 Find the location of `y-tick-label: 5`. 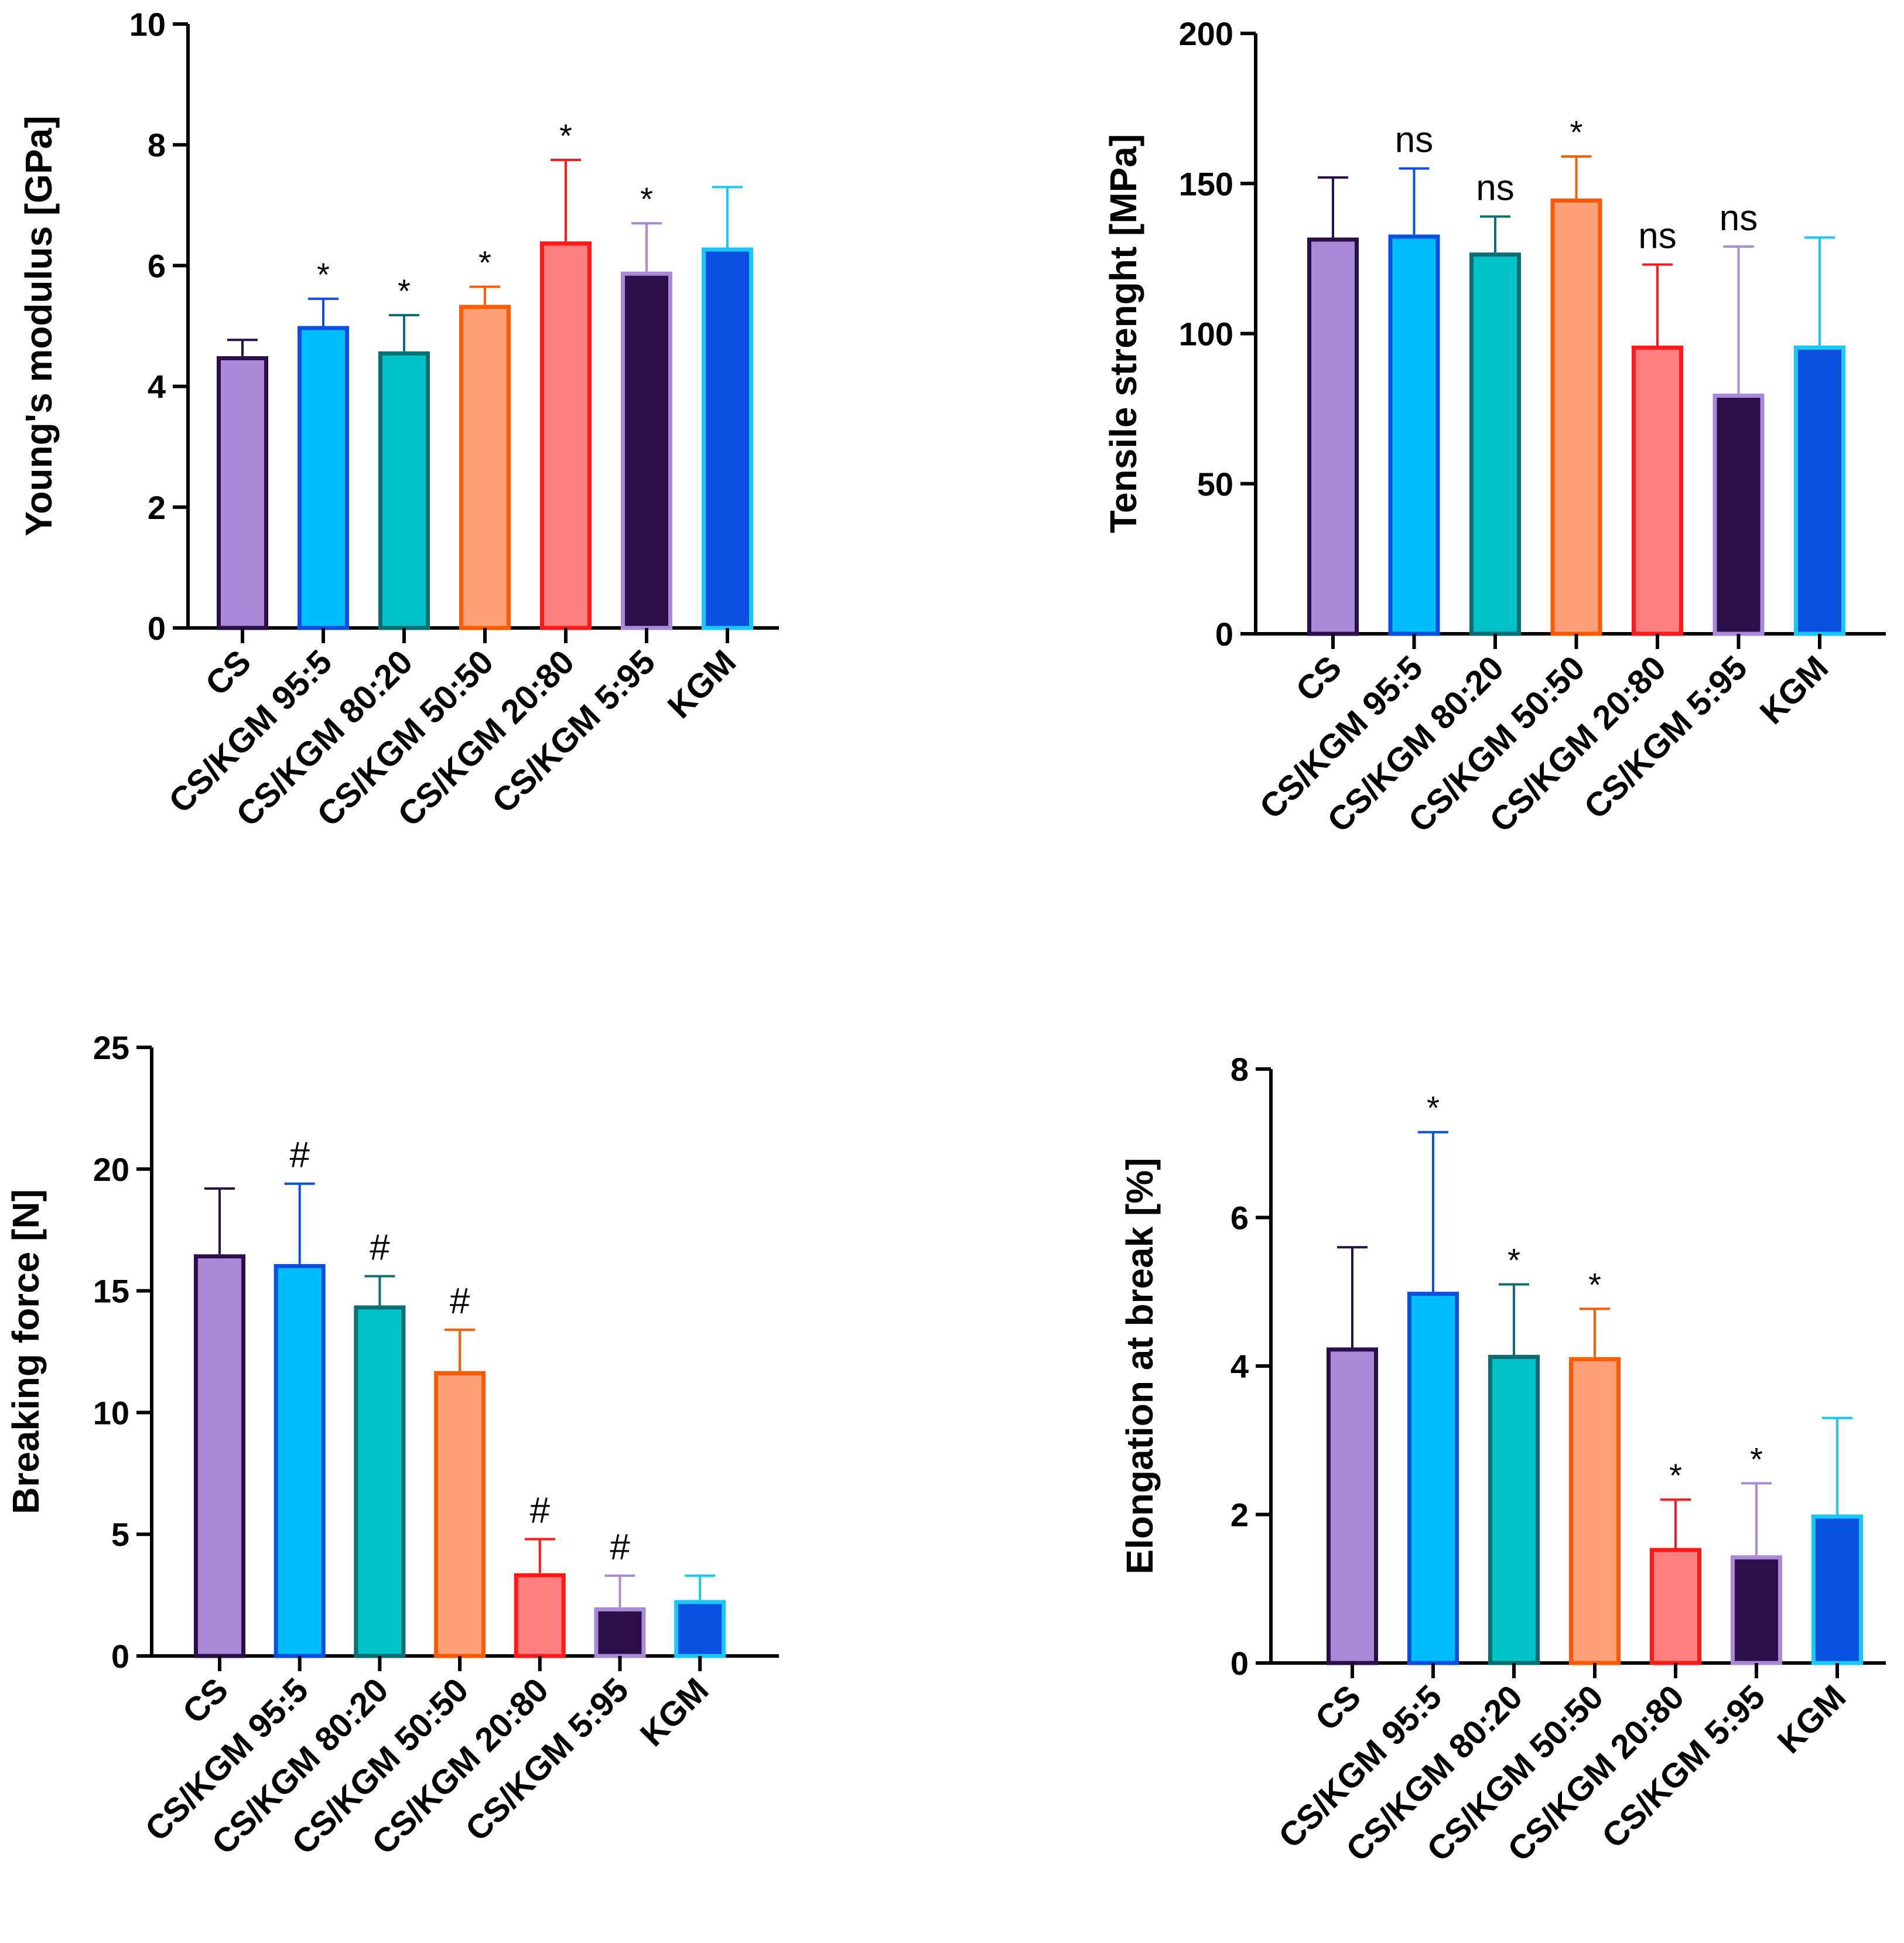

y-tick-label: 5 is located at coordinates (120, 1534).